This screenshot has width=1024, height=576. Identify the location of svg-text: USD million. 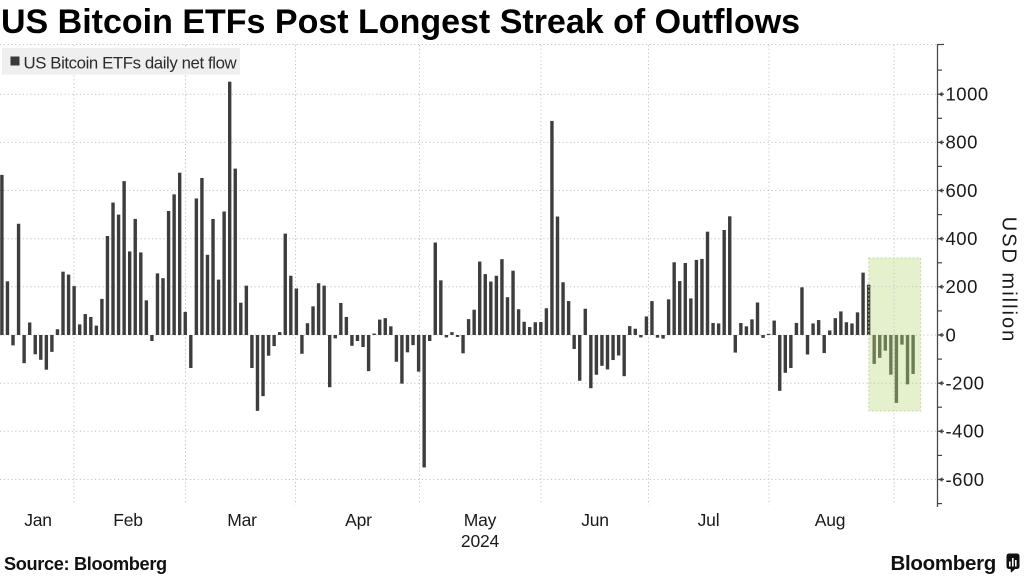
(1009, 280).